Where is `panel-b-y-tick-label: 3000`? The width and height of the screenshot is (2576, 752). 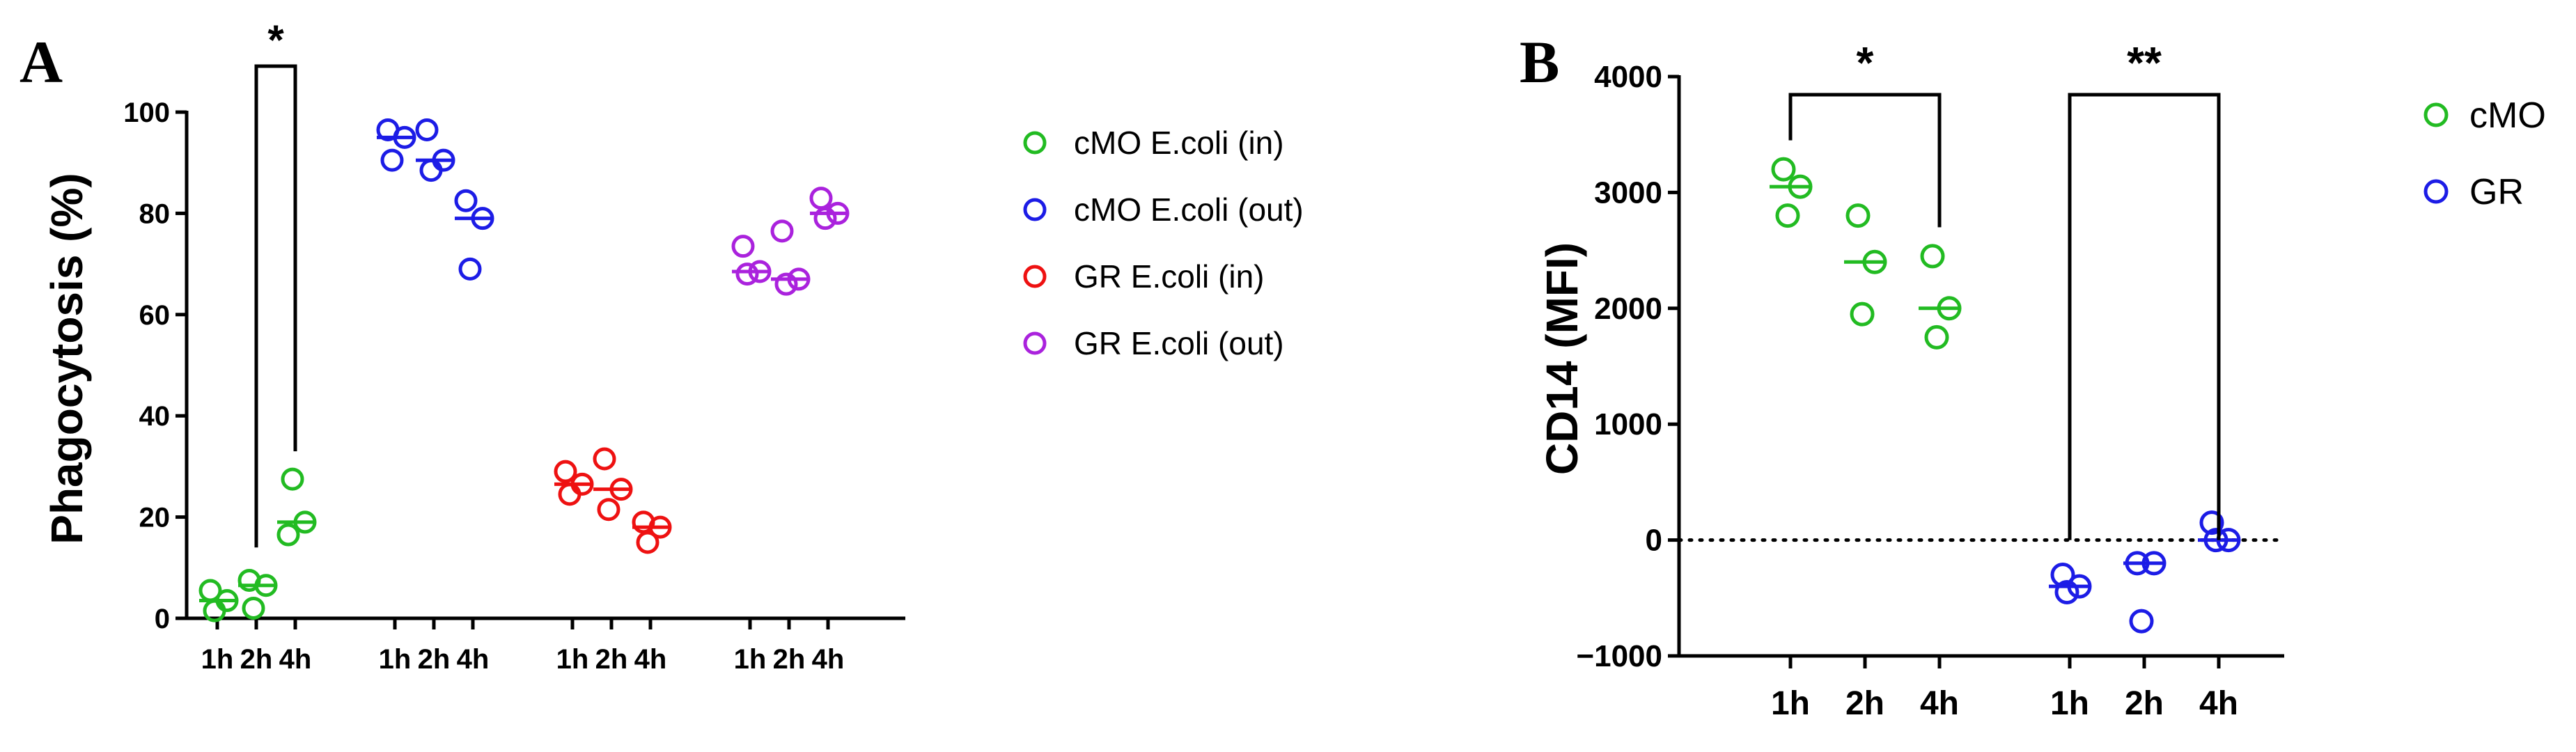 panel-b-y-tick-label: 3000 is located at coordinates (1628, 193).